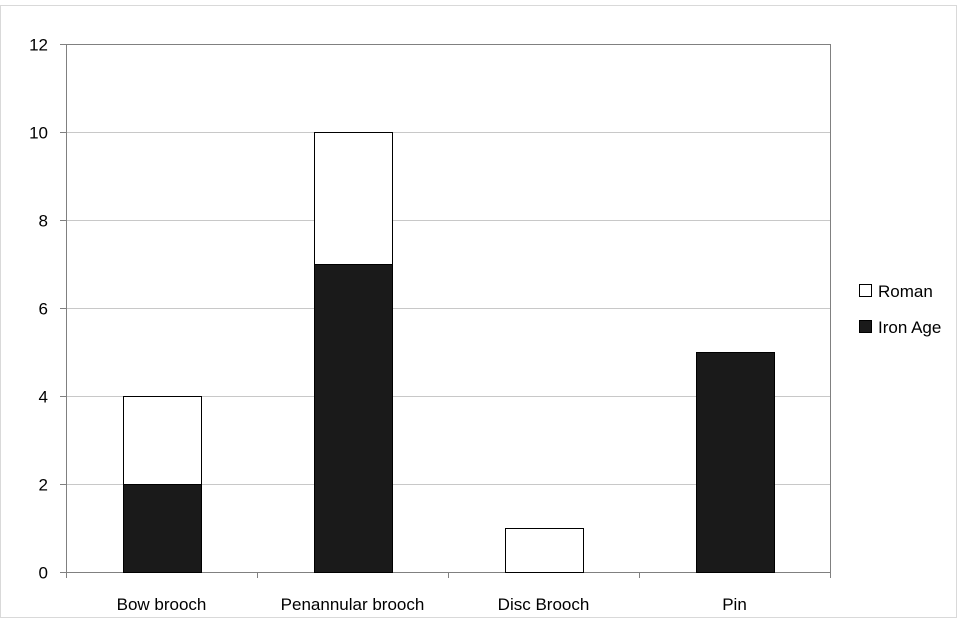 The height and width of the screenshot is (618, 958). Describe the element at coordinates (38, 309) in the screenshot. I see `y-axis-ticks: 0 2 4 6 8 10 12` at that location.